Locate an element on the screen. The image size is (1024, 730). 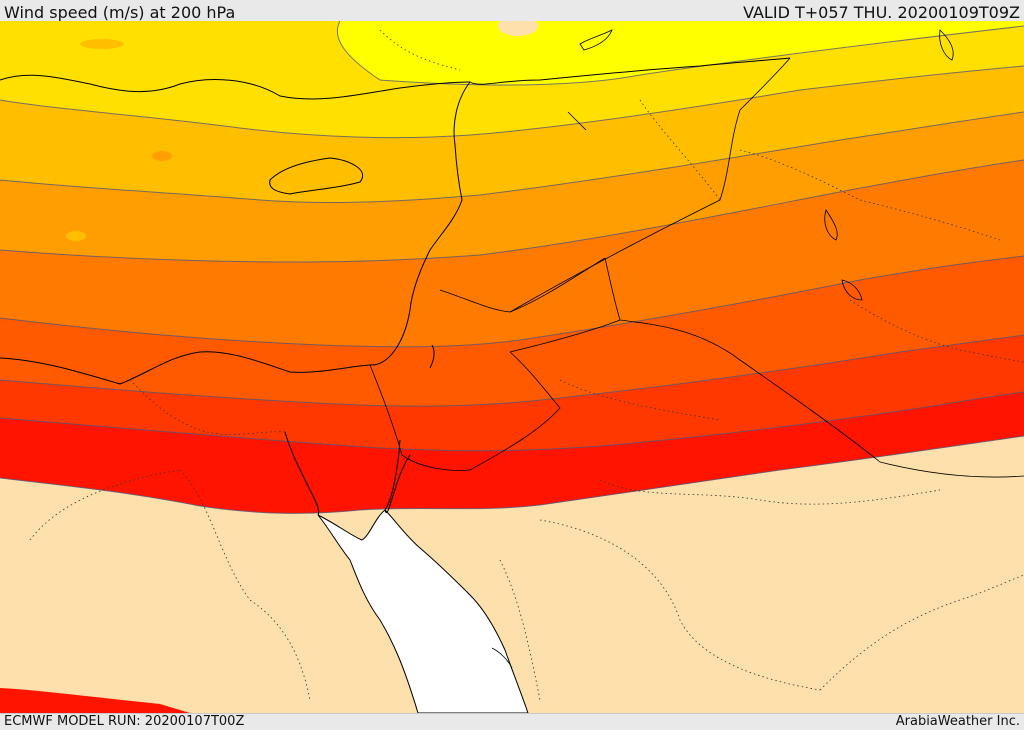
valid-time: VALID T+057 THU. 20200109T09Z is located at coordinates (881, 12).